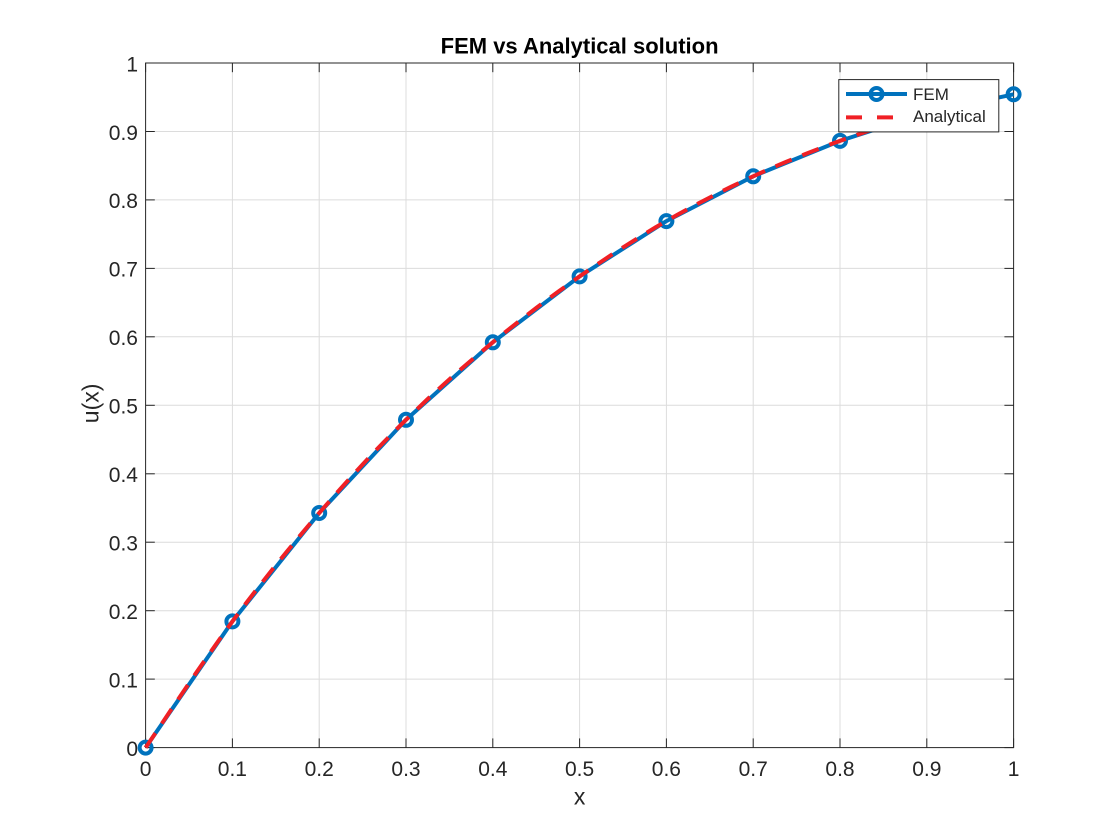  I want to click on svg-text: FEM vs Analytical solution, so click(580, 46).